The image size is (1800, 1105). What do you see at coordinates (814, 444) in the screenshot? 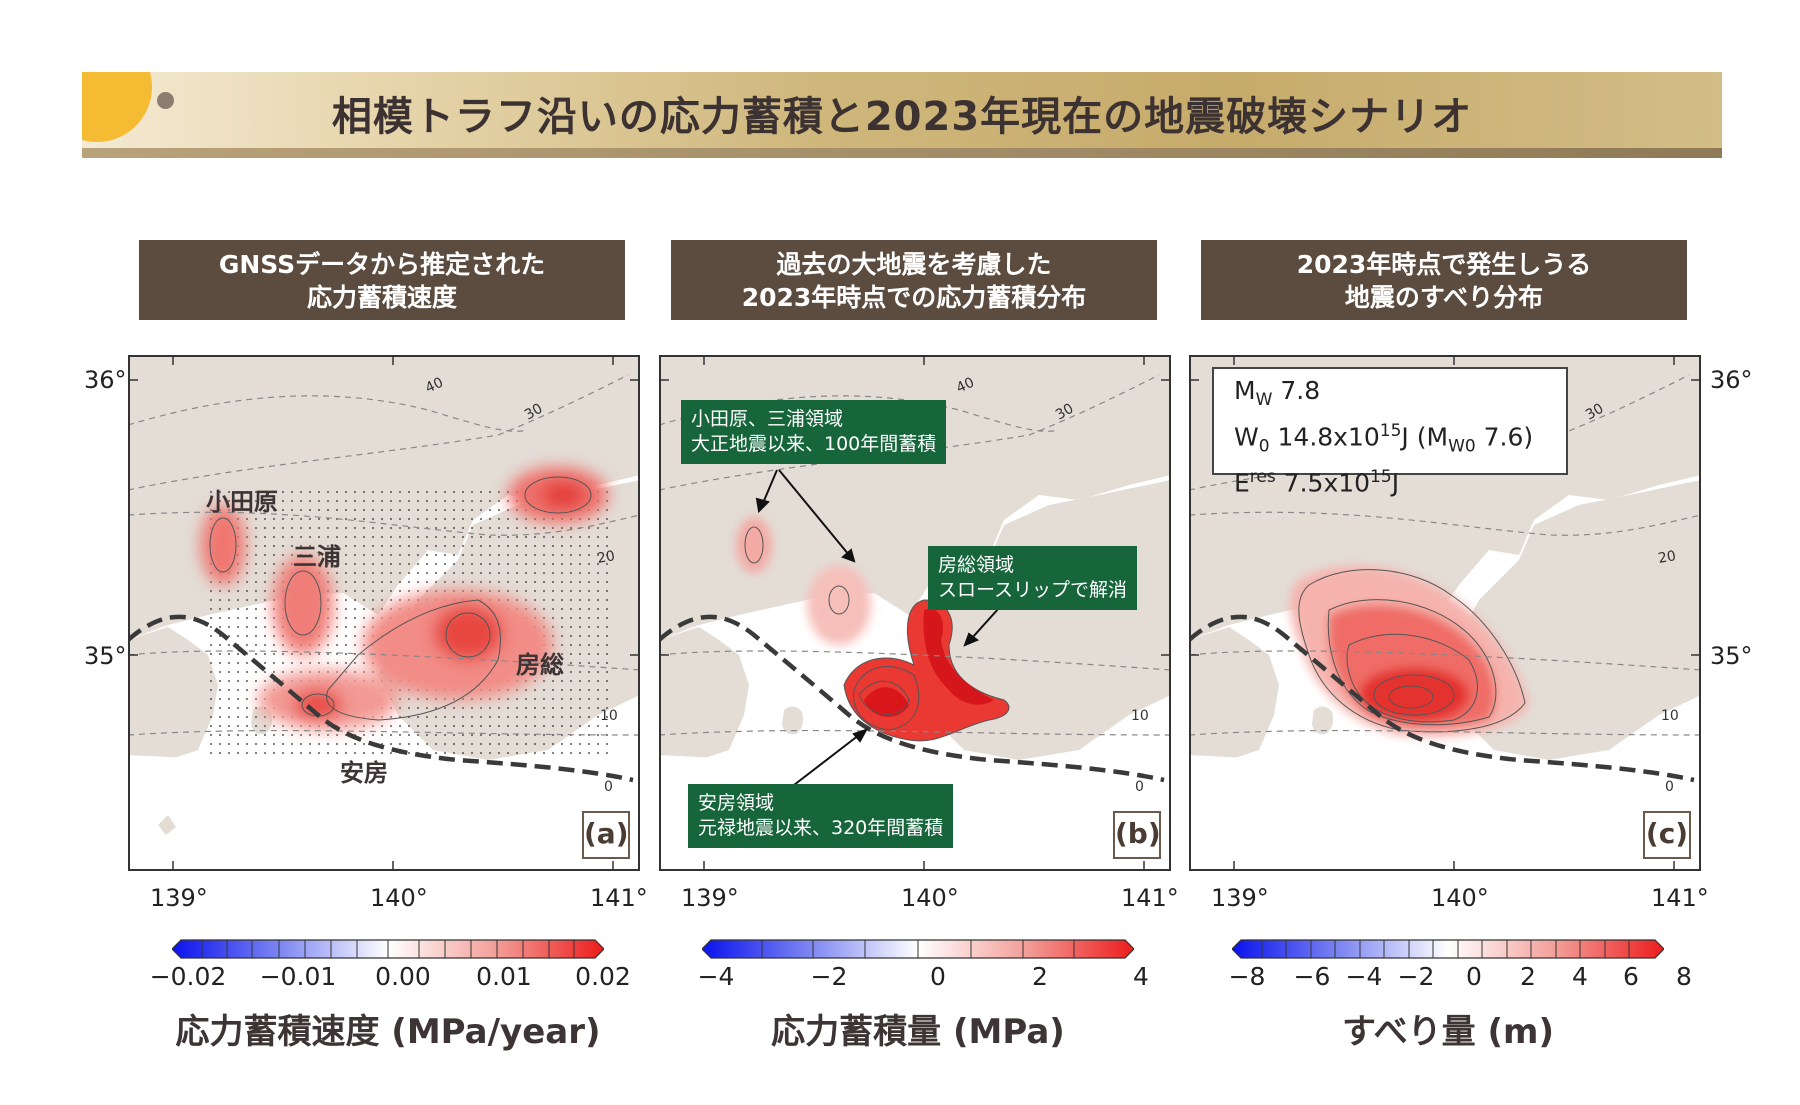
I see `callout-odawara-line2: 大正地震以来、100年間蓄積` at bounding box center [814, 444].